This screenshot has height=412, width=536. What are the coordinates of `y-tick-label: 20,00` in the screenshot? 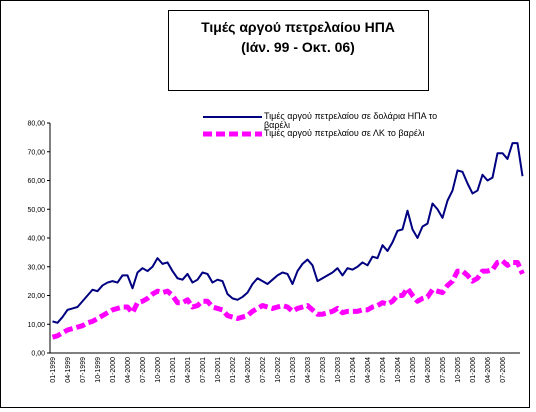 It's located at (36, 296).